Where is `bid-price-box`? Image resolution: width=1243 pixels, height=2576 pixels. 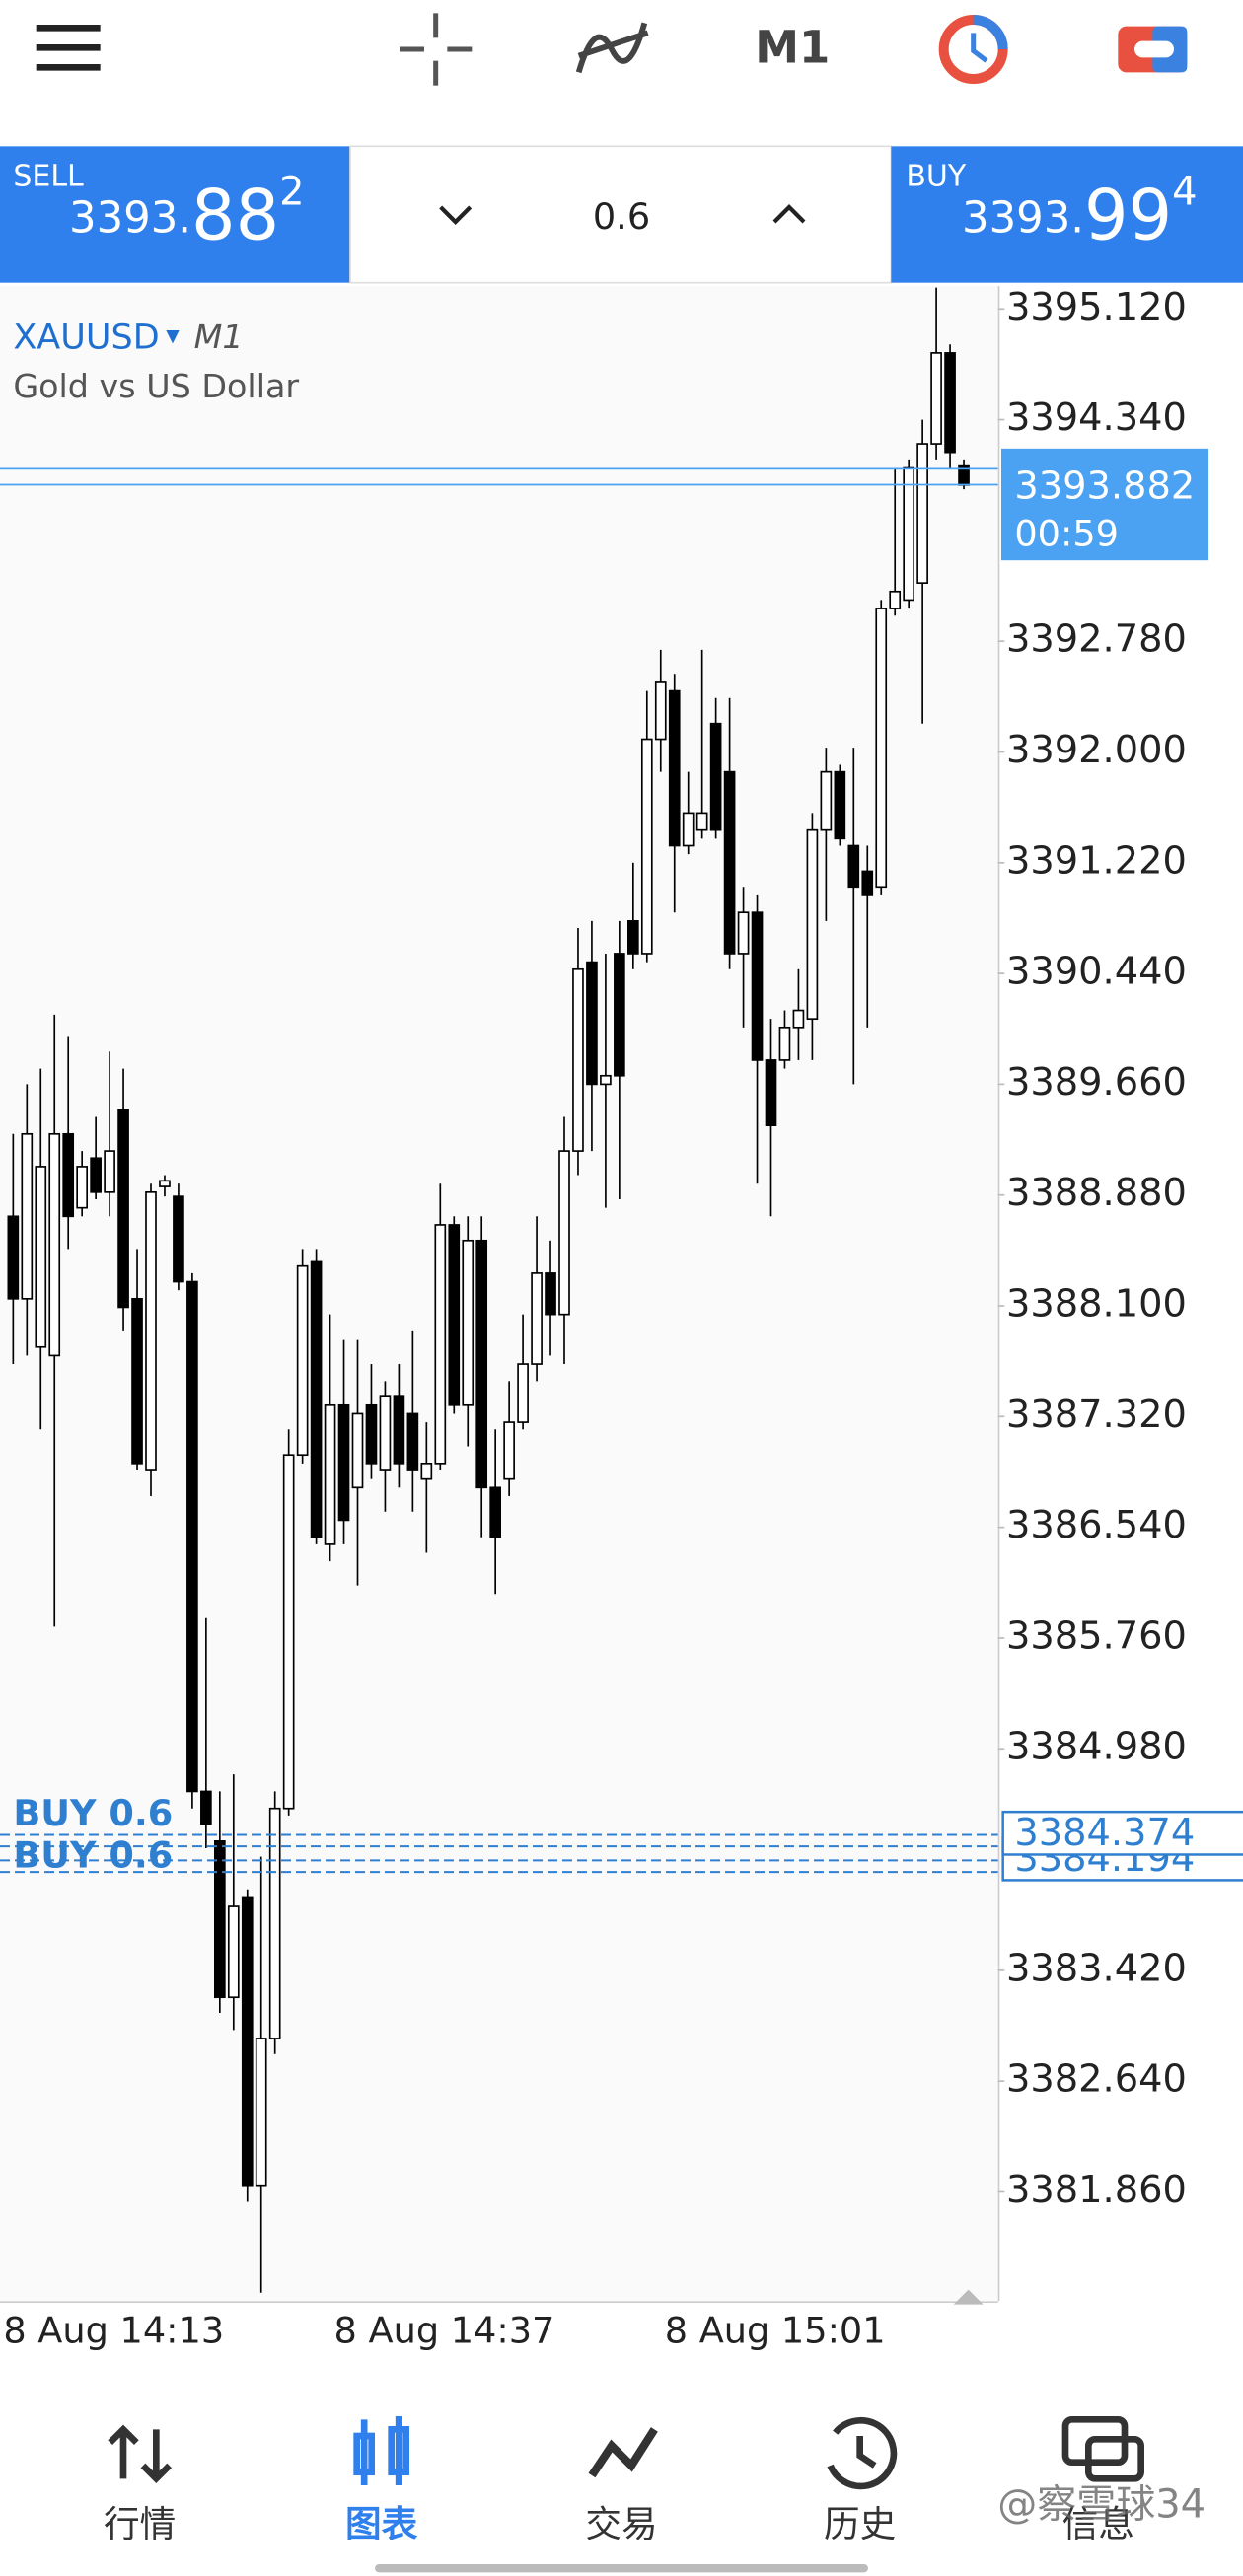
bid-price-box is located at coordinates (1105, 504).